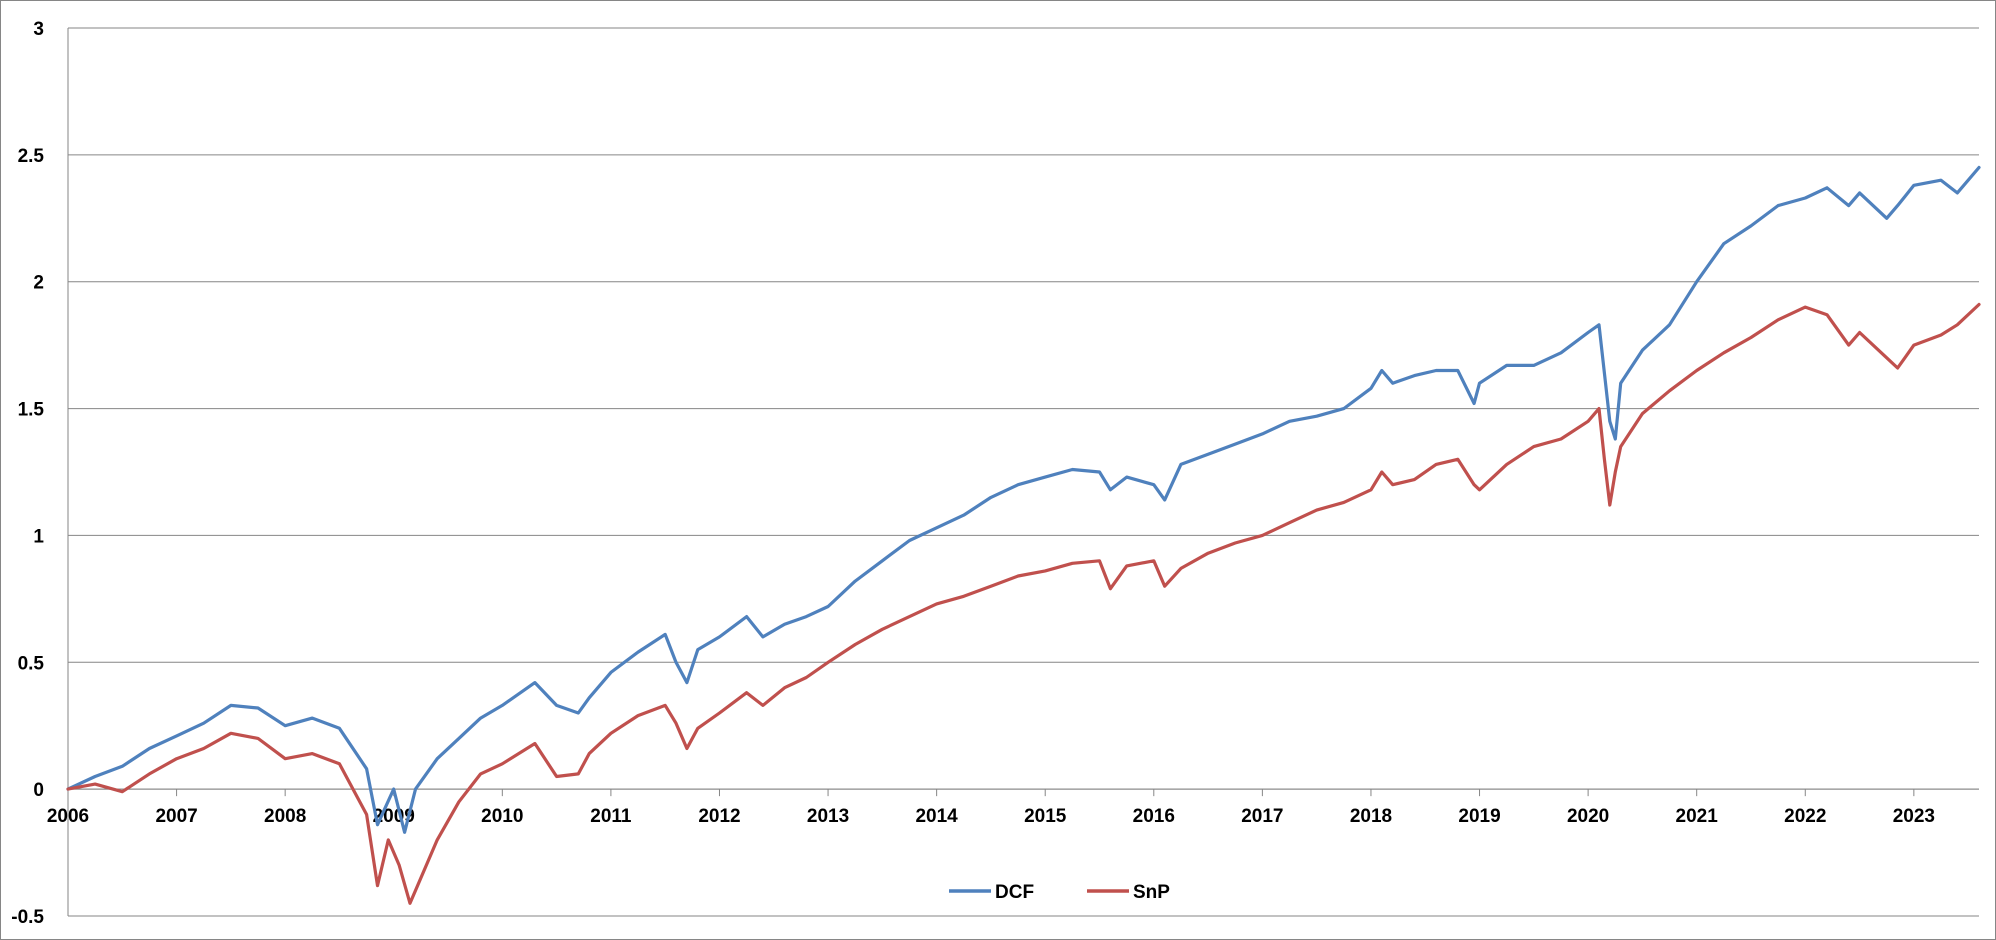 This screenshot has width=1996, height=940. What do you see at coordinates (1588, 816) in the screenshot?
I see `x-tick-label: 2020` at bounding box center [1588, 816].